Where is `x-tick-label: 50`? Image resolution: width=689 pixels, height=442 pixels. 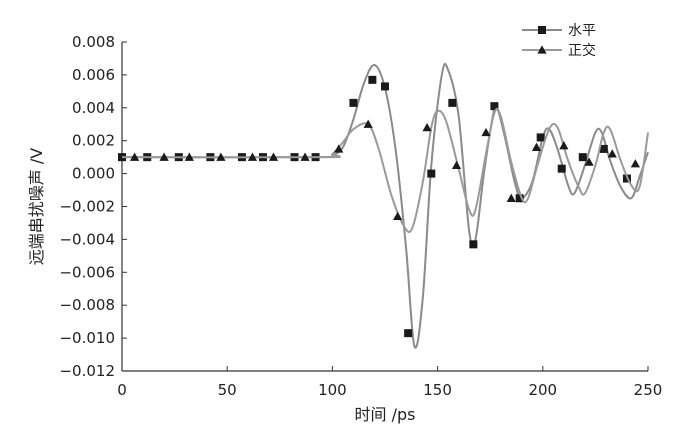 x-tick-label: 50 is located at coordinates (227, 390).